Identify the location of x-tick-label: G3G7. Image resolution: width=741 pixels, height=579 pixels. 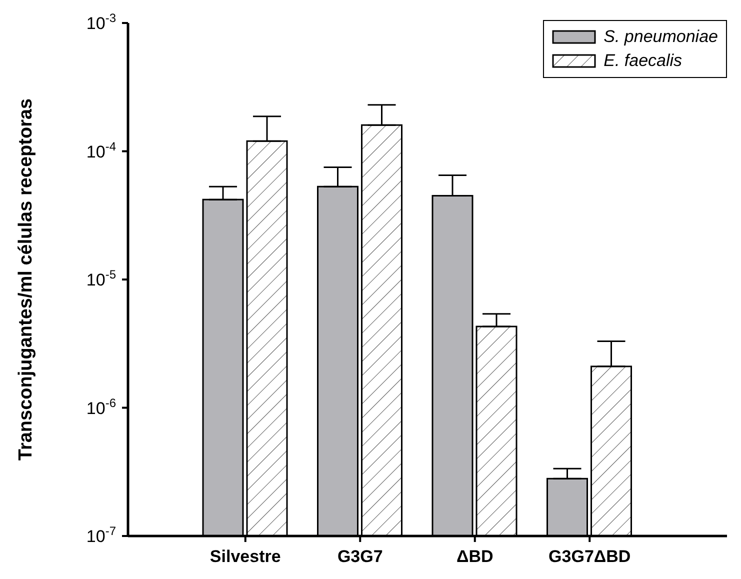
(360, 556).